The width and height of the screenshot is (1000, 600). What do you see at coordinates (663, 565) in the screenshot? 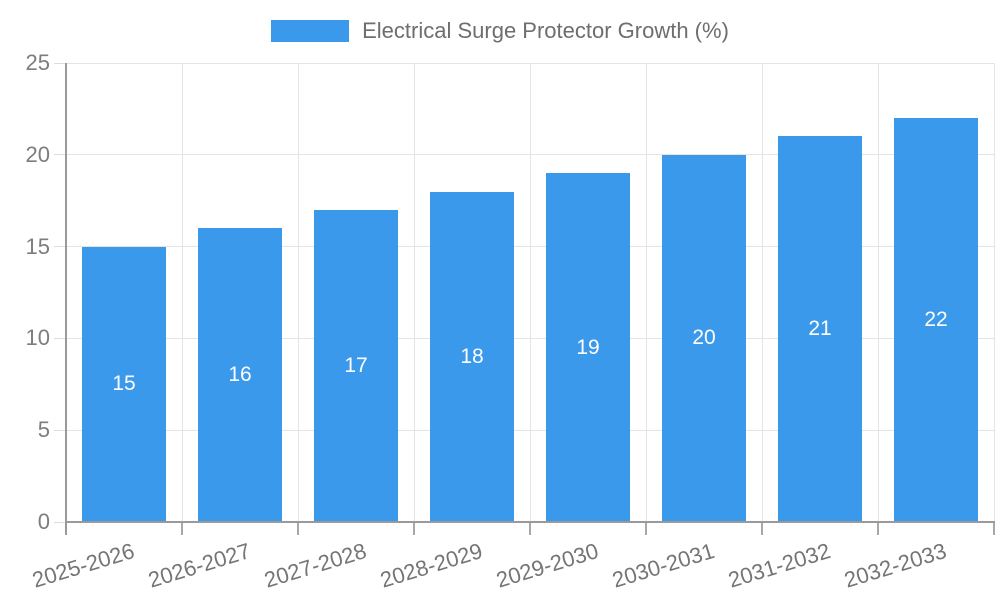
I see `x-tick-label: 2030-2031` at bounding box center [663, 565].